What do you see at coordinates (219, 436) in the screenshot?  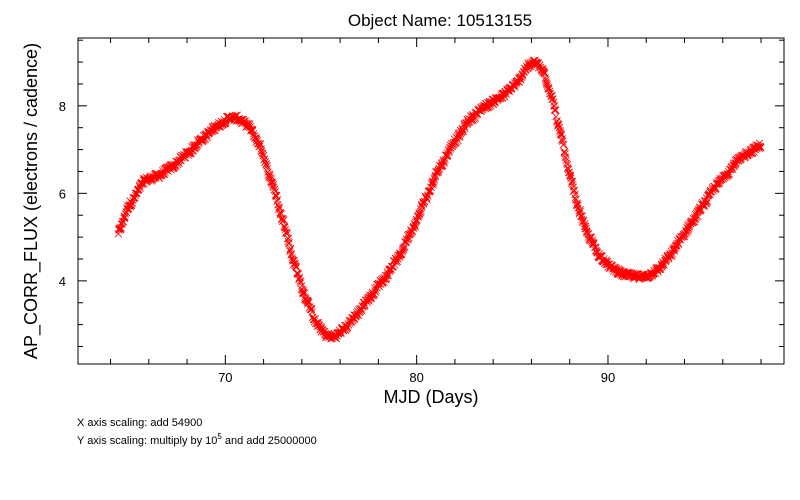 I see `y-scaling-exponent: 5` at bounding box center [219, 436].